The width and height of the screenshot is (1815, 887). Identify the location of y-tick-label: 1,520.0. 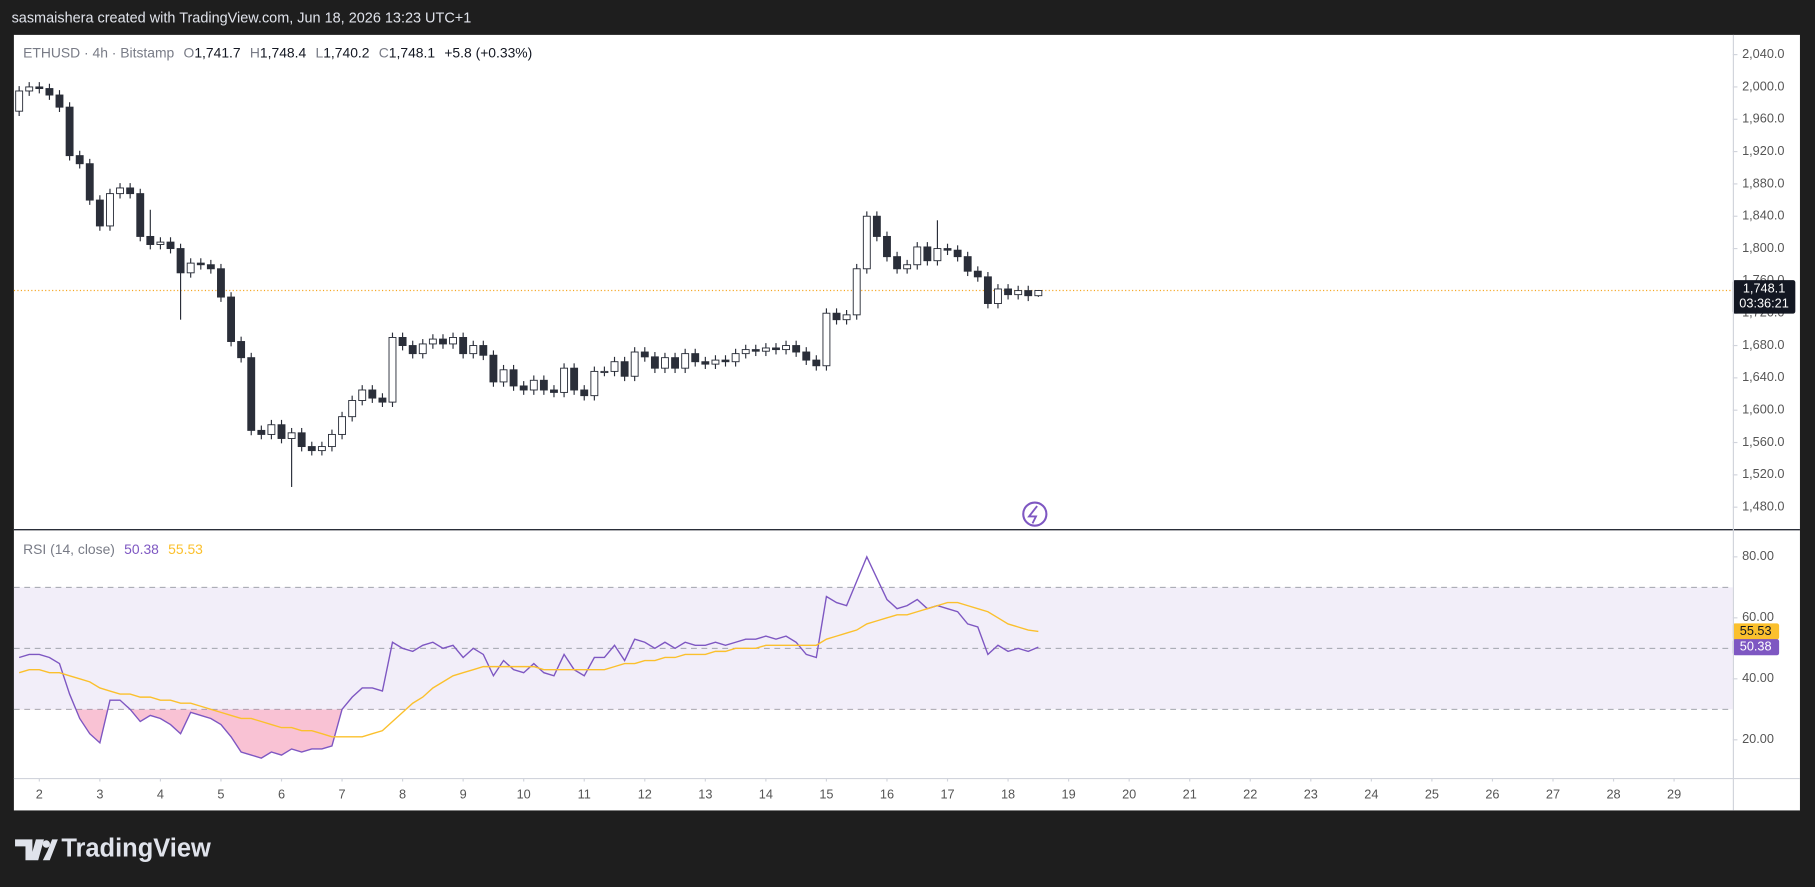
(1763, 473).